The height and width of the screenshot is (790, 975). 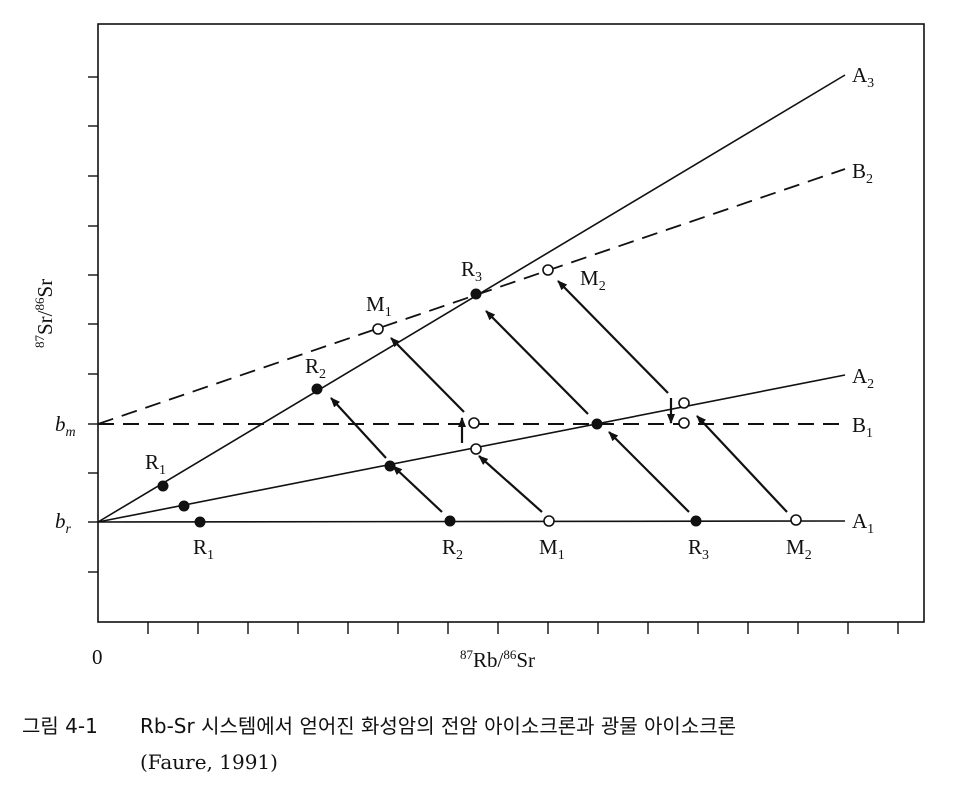 I want to click on mineral-points, so click(x=587, y=395).